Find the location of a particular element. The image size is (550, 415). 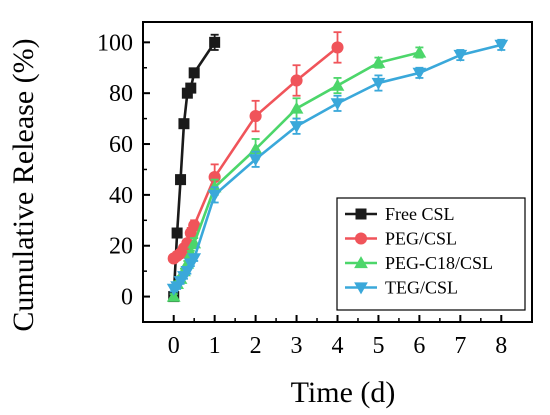

legend-box is located at coordinates (431, 254).